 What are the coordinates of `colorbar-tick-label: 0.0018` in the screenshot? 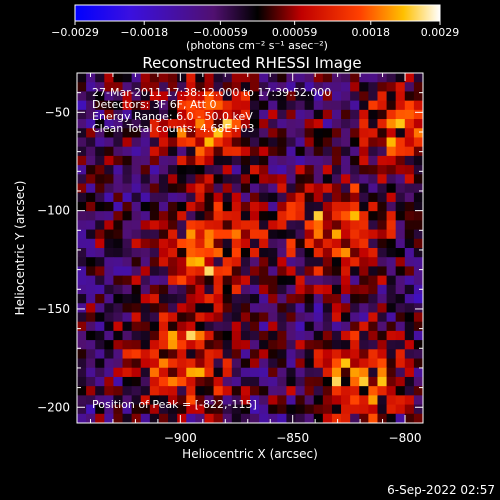 It's located at (371, 32).